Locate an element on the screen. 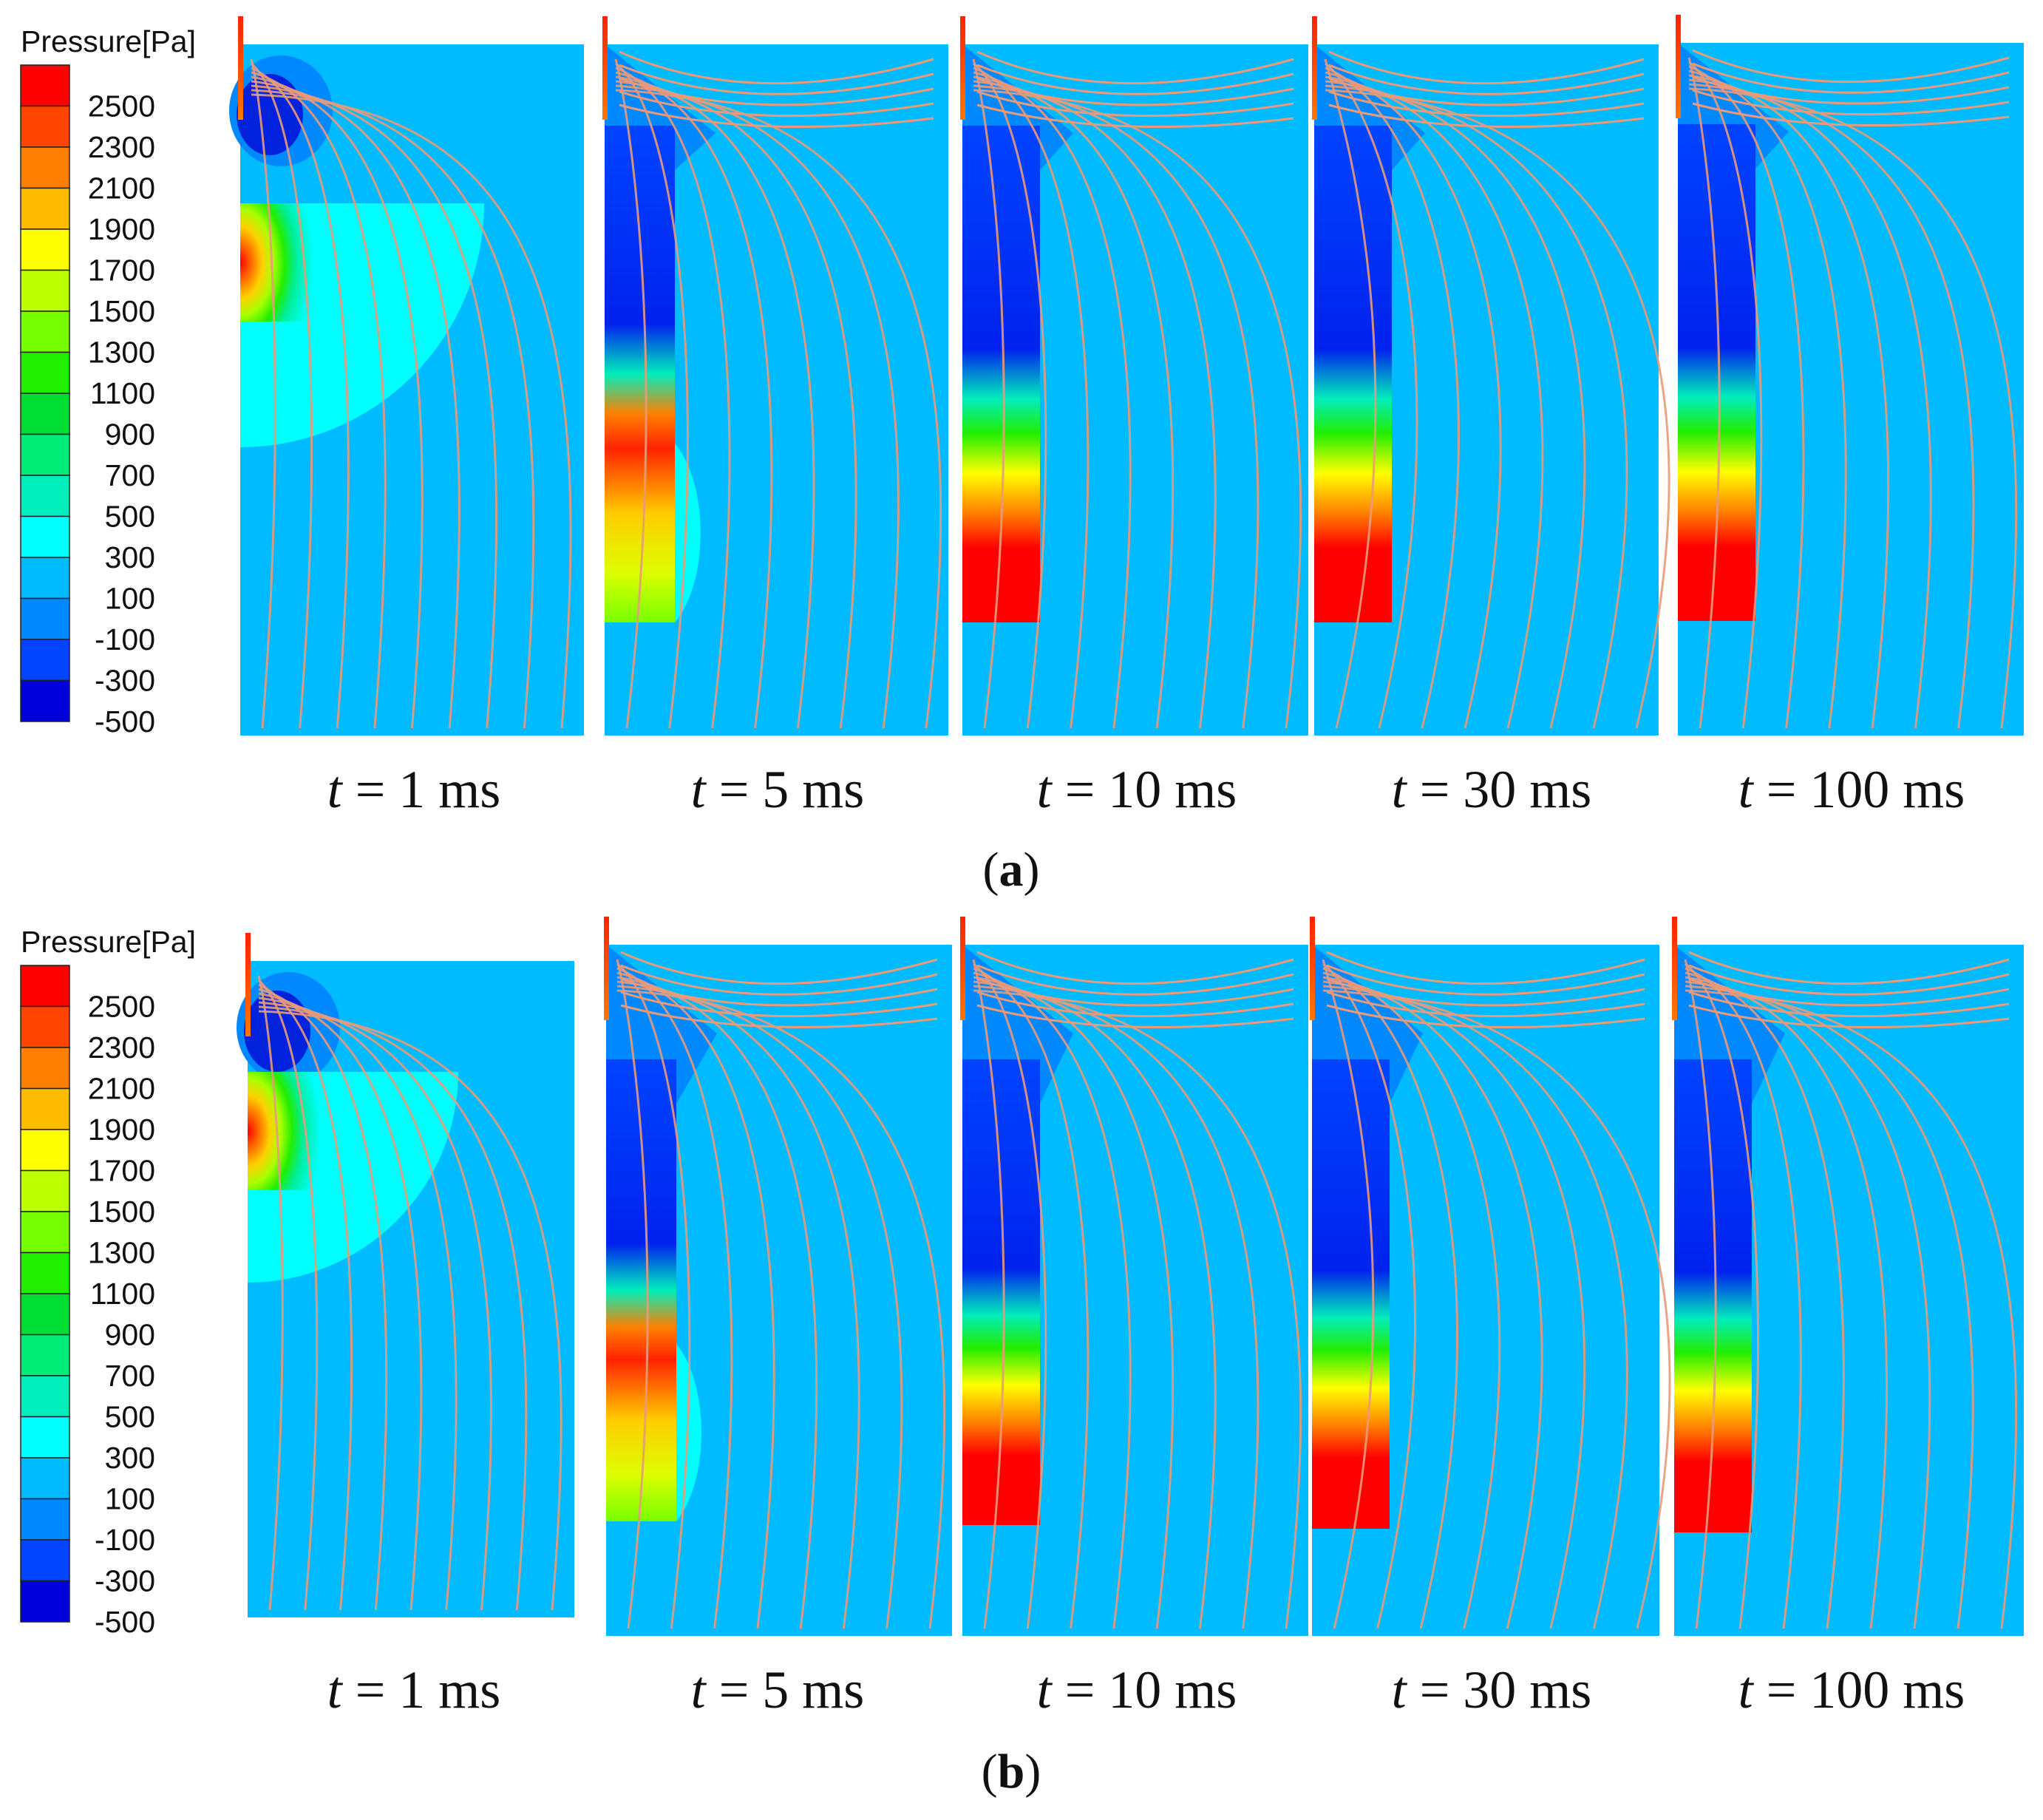 The image size is (2043, 1820). panel-letter: b is located at coordinates (1011, 1772).